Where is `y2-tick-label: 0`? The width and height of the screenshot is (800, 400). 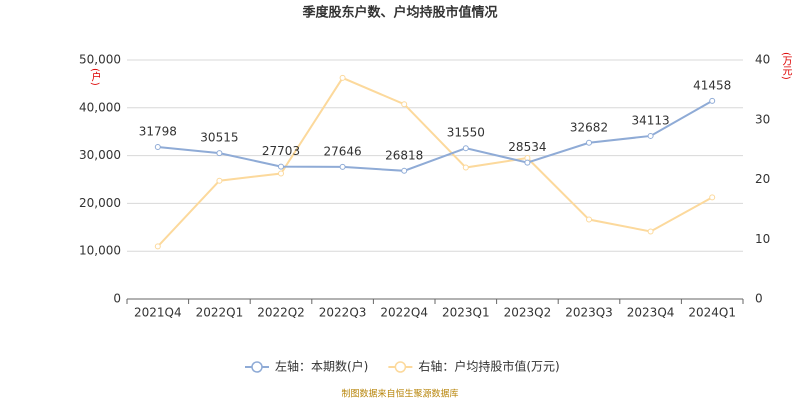
y2-tick-label: 0 is located at coordinates (759, 299).